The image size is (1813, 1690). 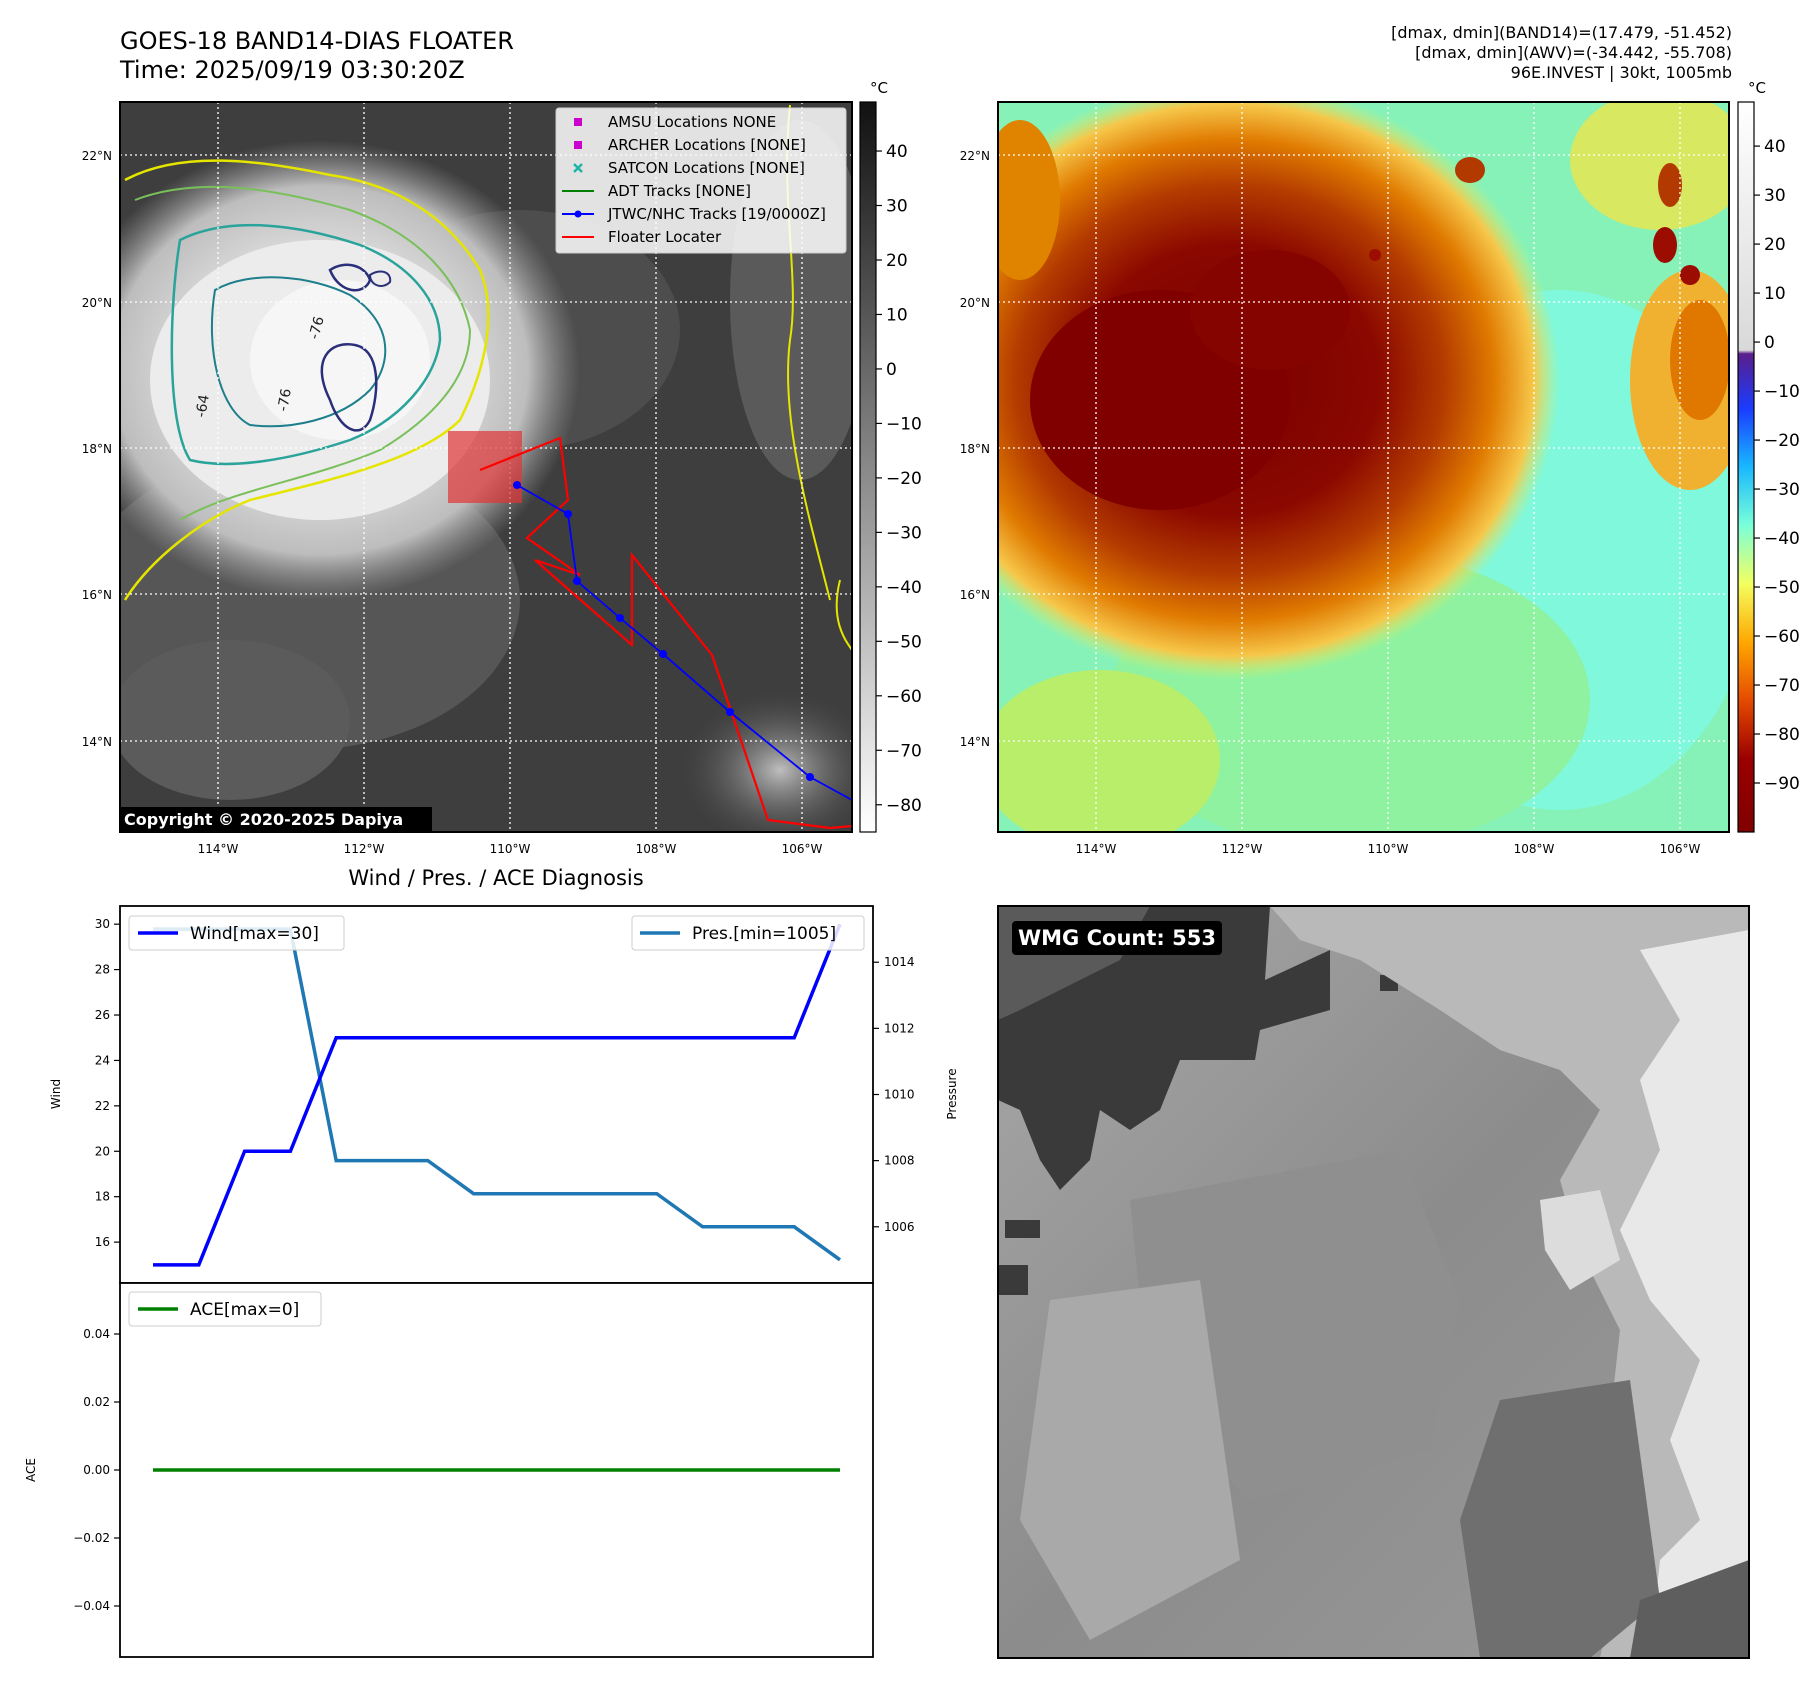 I want to click on wind-tick-label: 22, so click(x=102, y=1106).